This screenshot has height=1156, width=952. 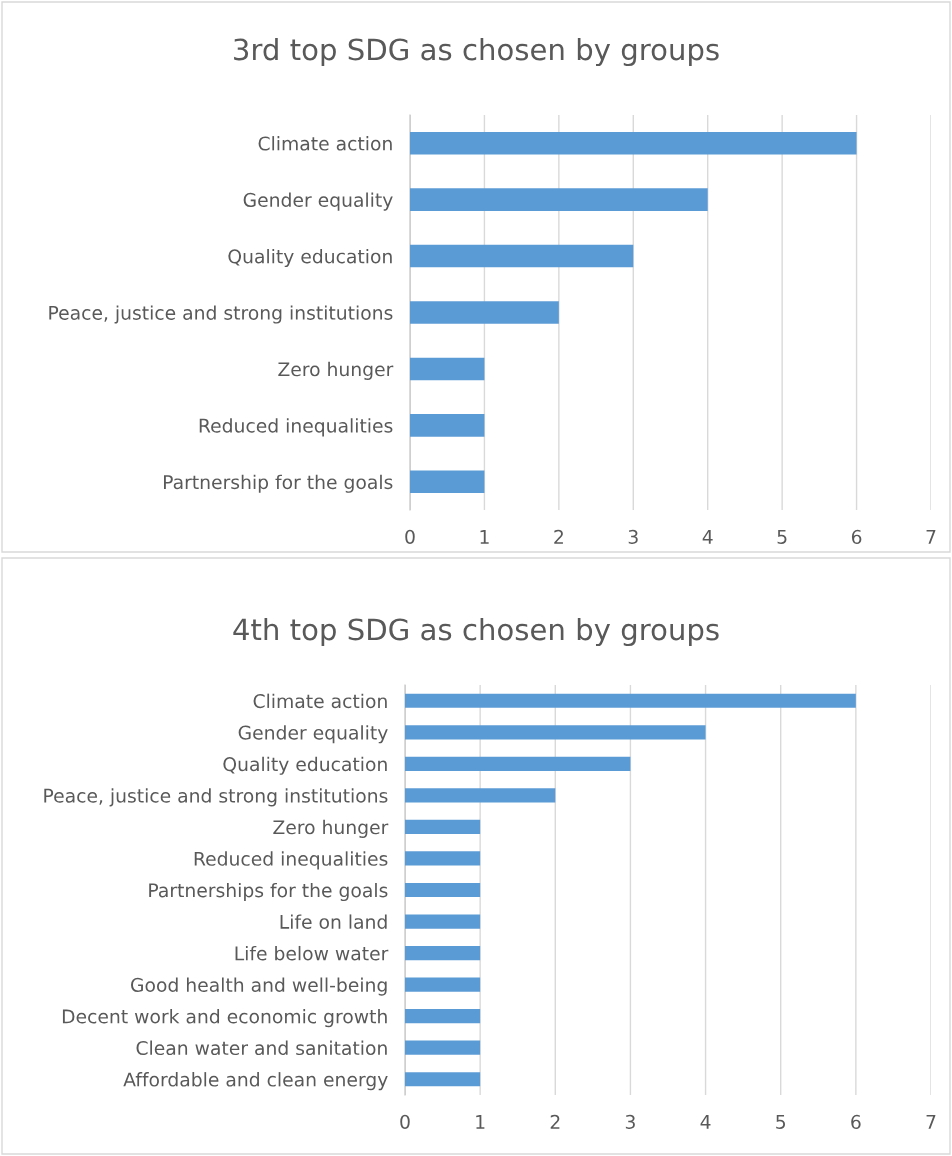 What do you see at coordinates (278, 483) in the screenshot?
I see `y-tick-label: Partnership for the goals` at bounding box center [278, 483].